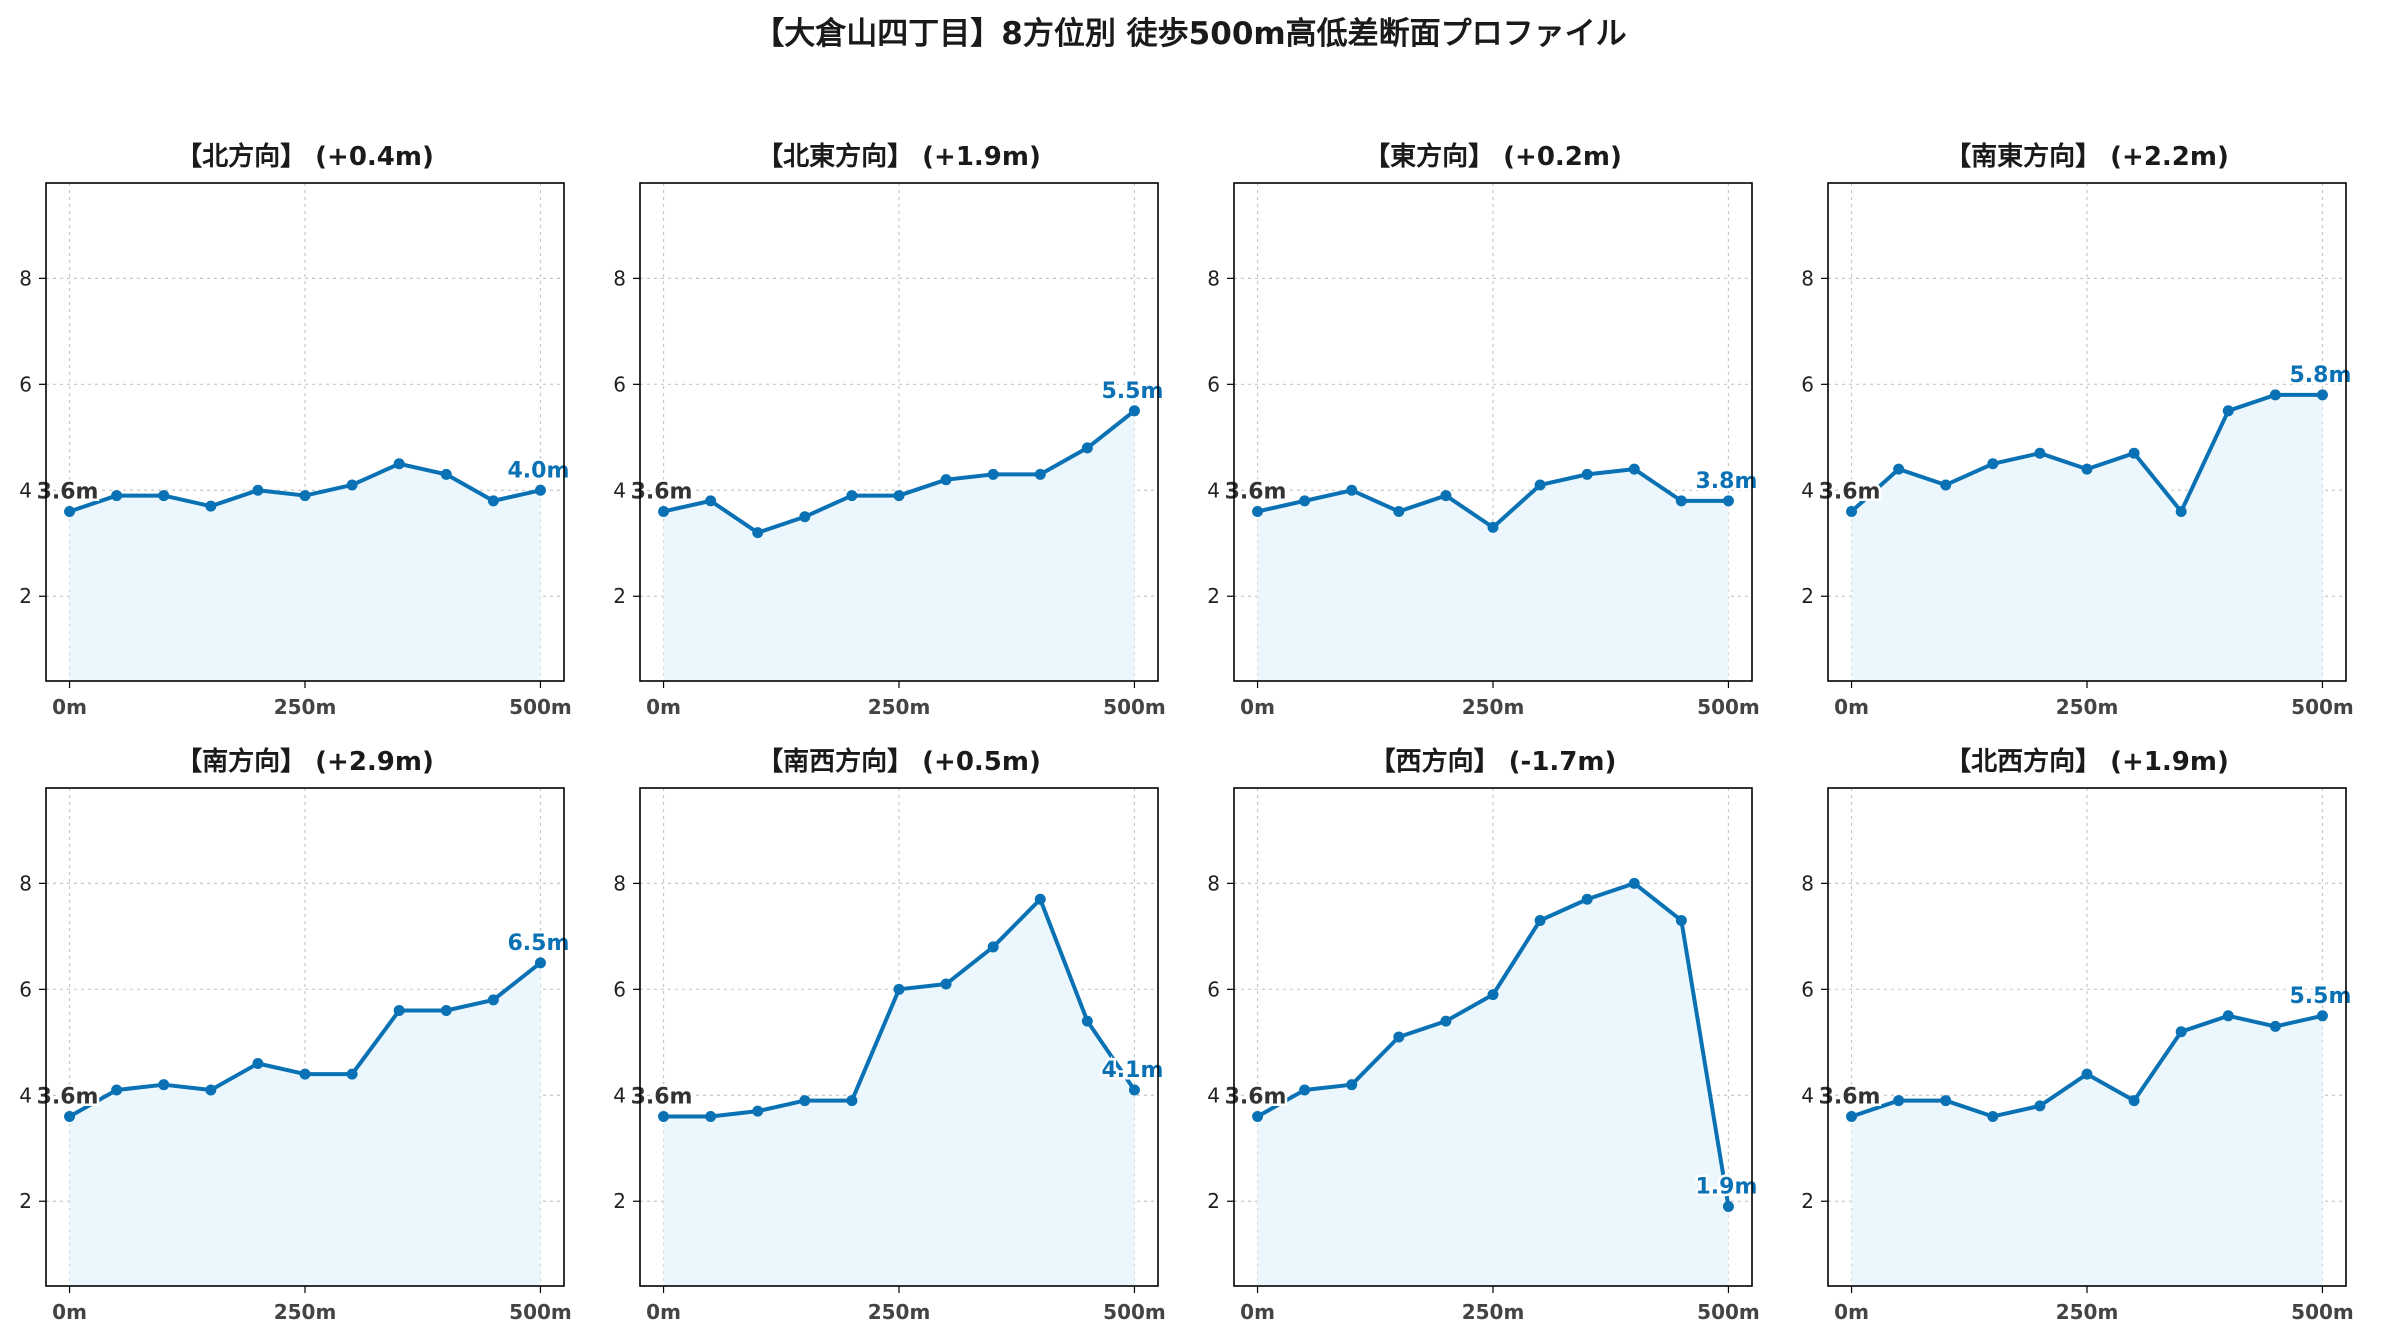 The image size is (2381, 1340). Describe the element at coordinates (899, 156) in the screenshot. I see `panel-title: 【北東方向】 (+1.9m)` at that location.